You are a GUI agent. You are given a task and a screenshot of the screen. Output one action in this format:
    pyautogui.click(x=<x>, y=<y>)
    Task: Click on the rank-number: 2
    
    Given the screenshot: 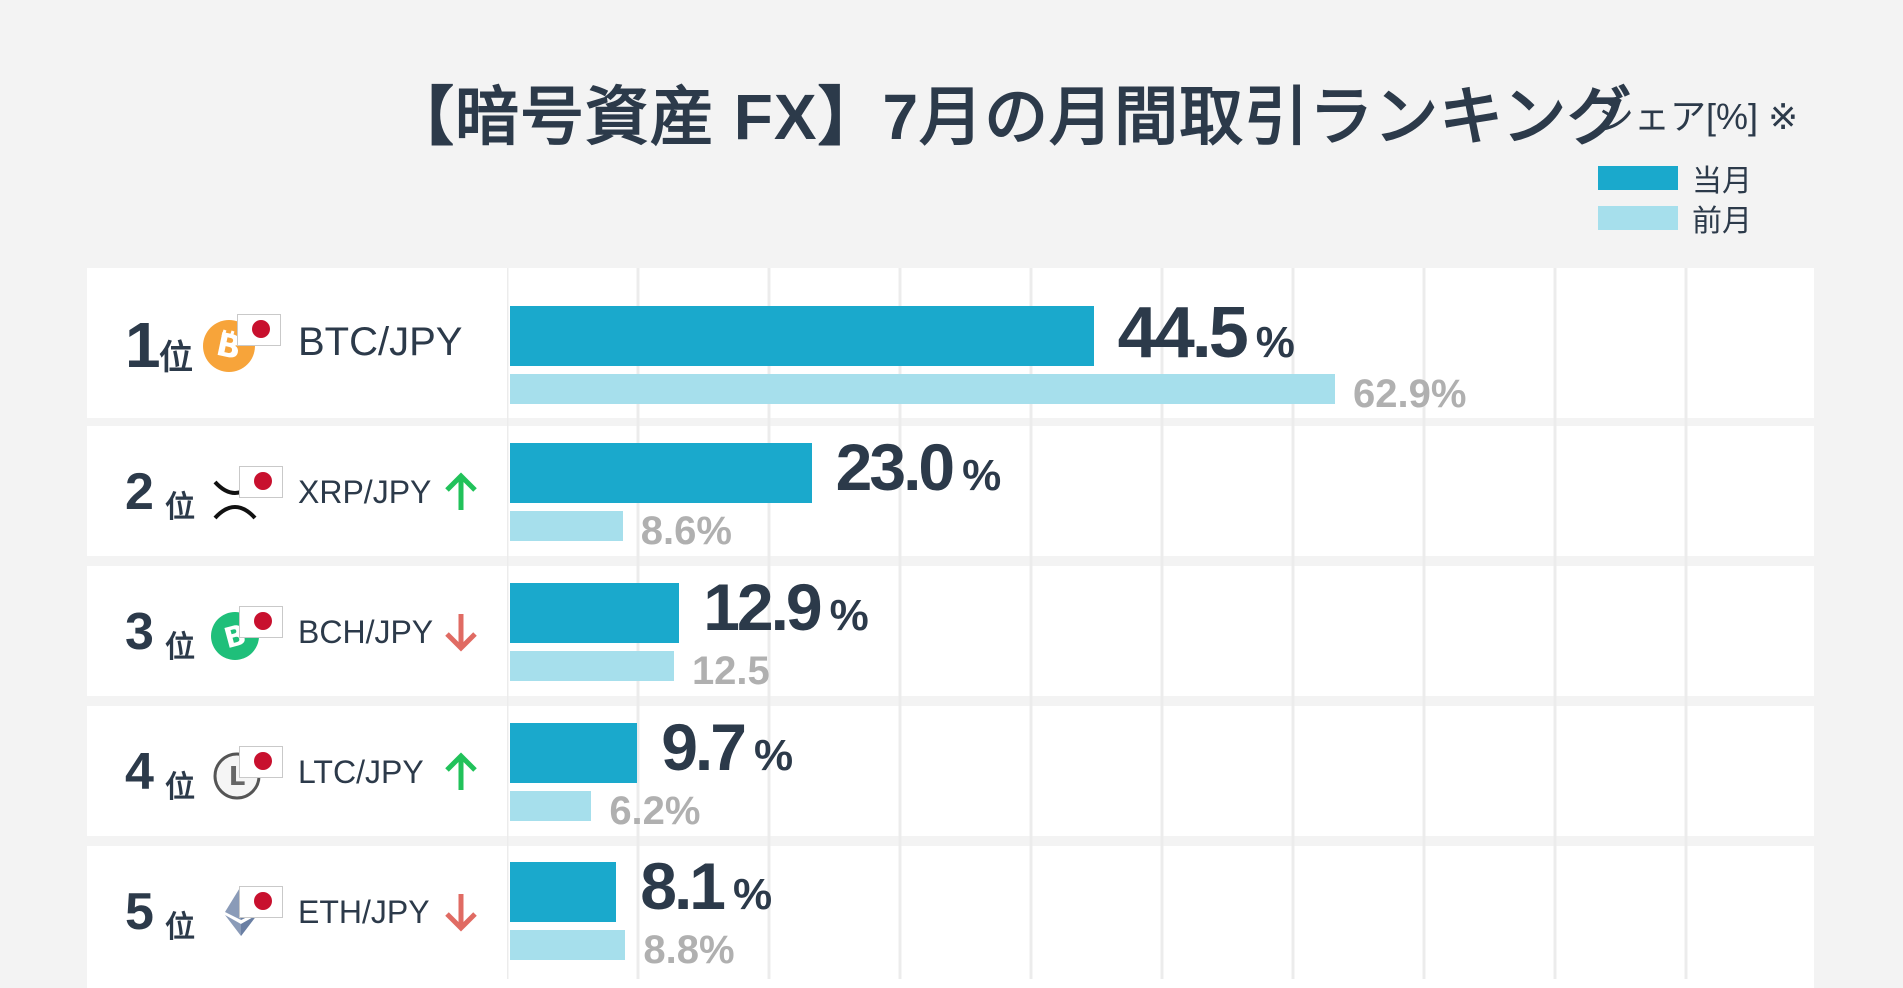 What is the action you would take?
    pyautogui.click(x=139, y=492)
    